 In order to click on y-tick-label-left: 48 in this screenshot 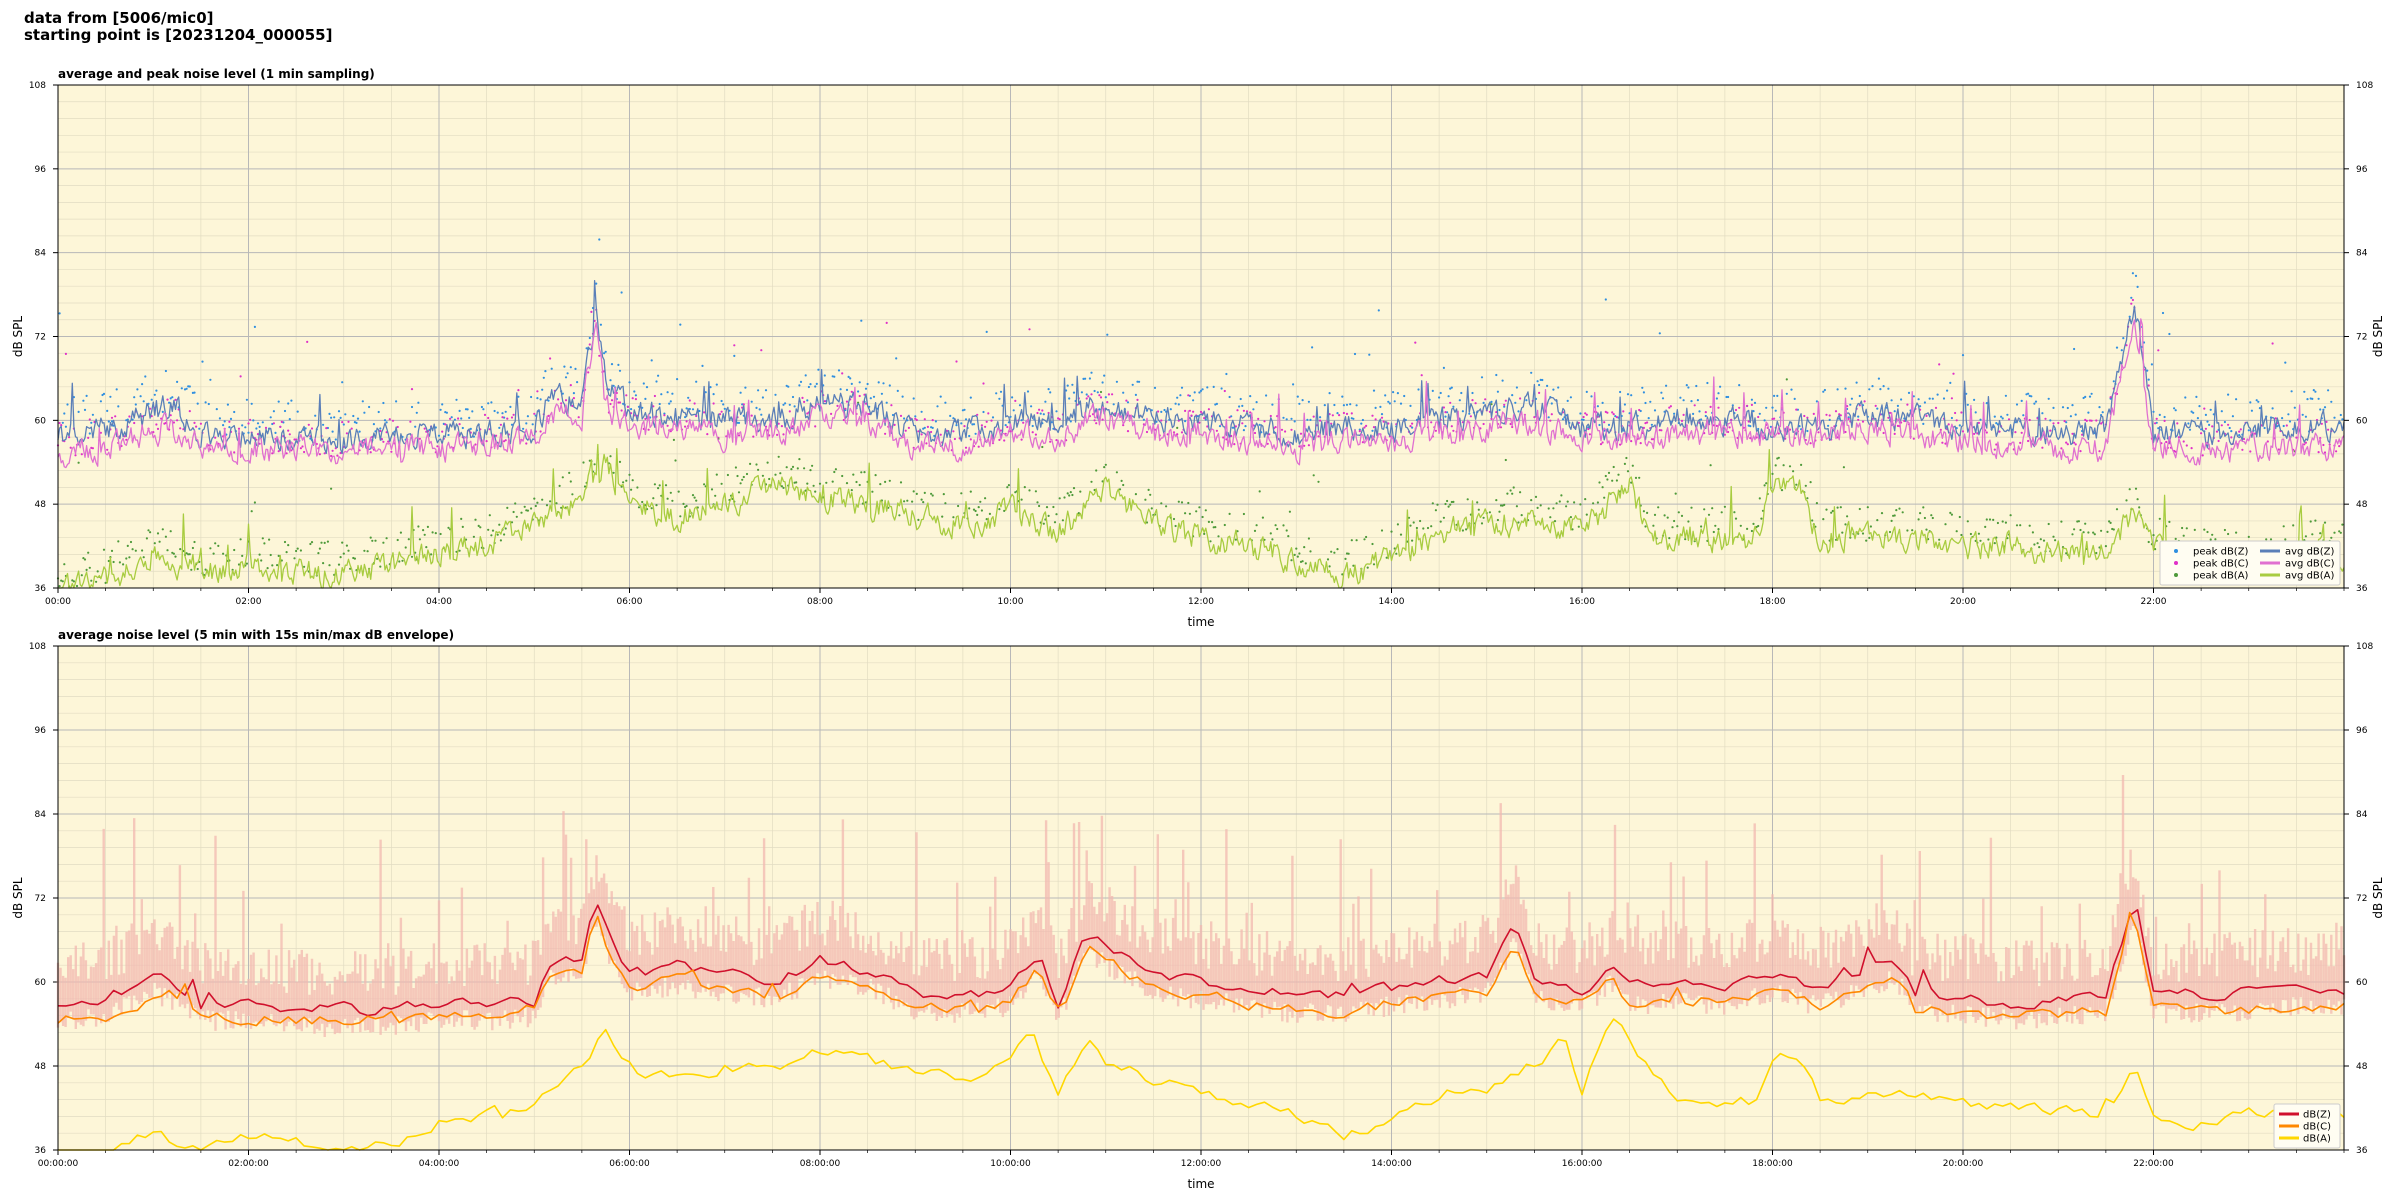, I will do `click(41, 505)`.